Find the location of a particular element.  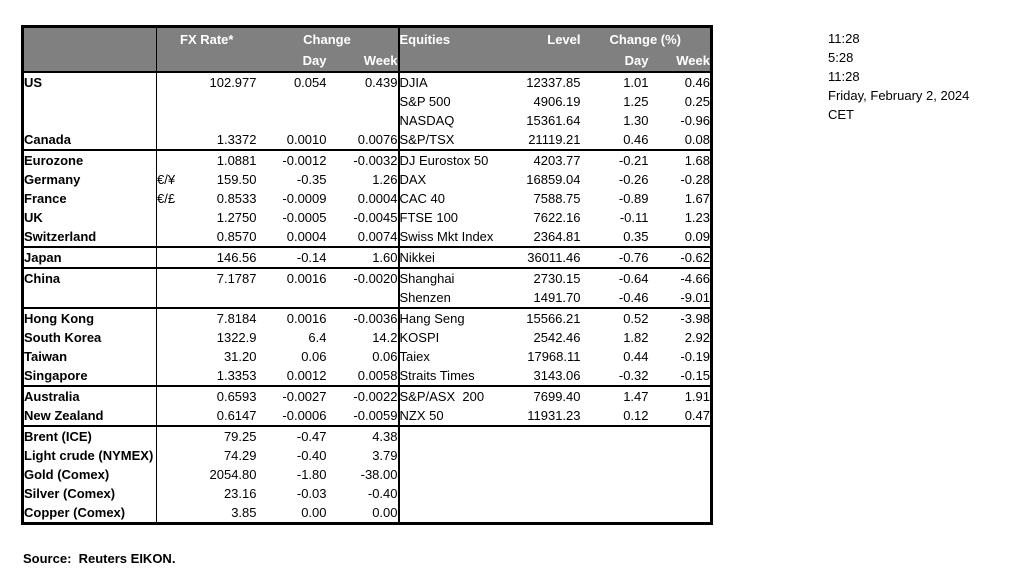

fx-rate-value: 0.8533 is located at coordinates (236, 198).